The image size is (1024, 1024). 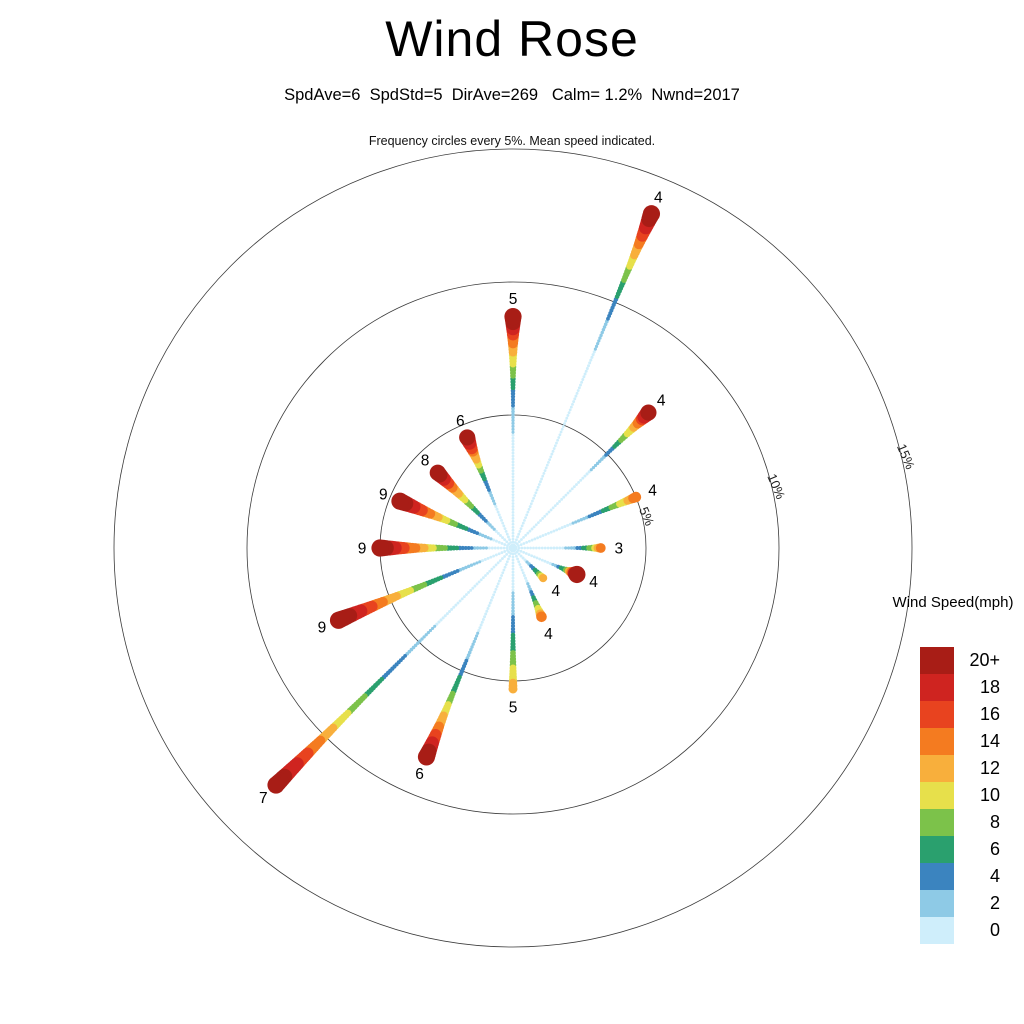 What do you see at coordinates (937, 768) in the screenshot?
I see `legend-swatch` at bounding box center [937, 768].